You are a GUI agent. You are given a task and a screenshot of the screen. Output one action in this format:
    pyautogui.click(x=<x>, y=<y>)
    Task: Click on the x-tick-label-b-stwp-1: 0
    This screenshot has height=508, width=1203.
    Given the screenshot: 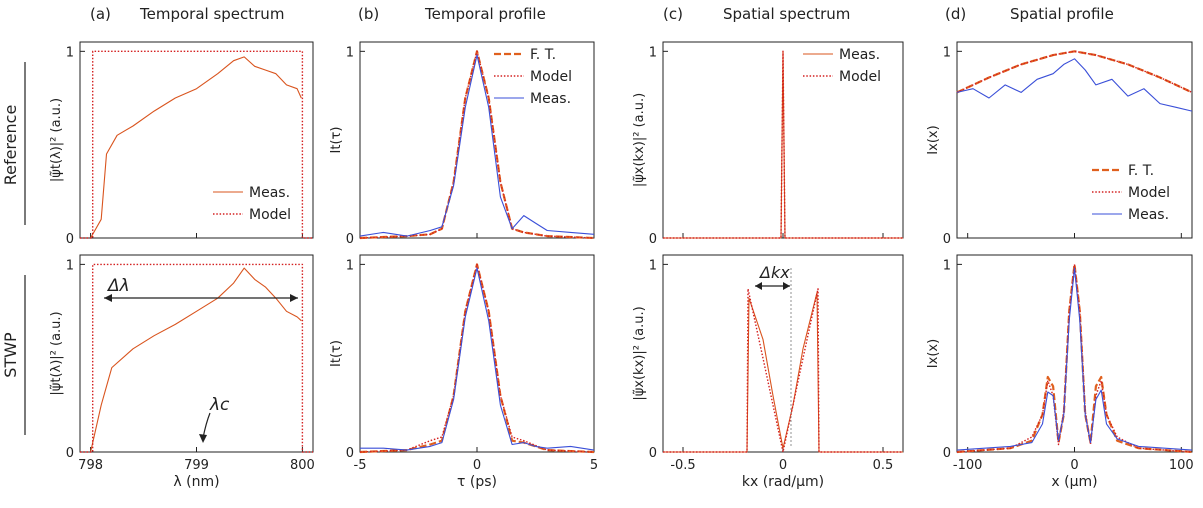 What is the action you would take?
    pyautogui.click(x=477, y=465)
    